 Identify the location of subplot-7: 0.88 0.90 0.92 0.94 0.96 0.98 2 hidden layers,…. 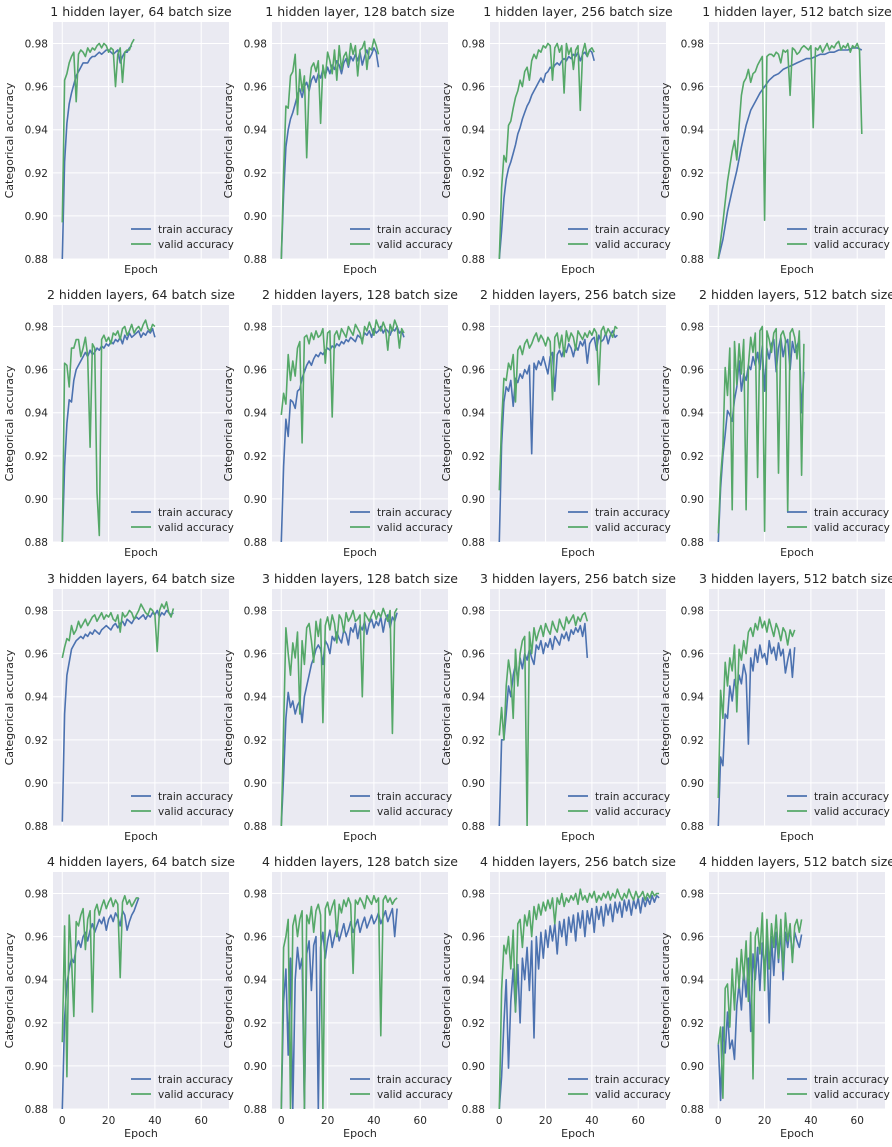
(558, 423).